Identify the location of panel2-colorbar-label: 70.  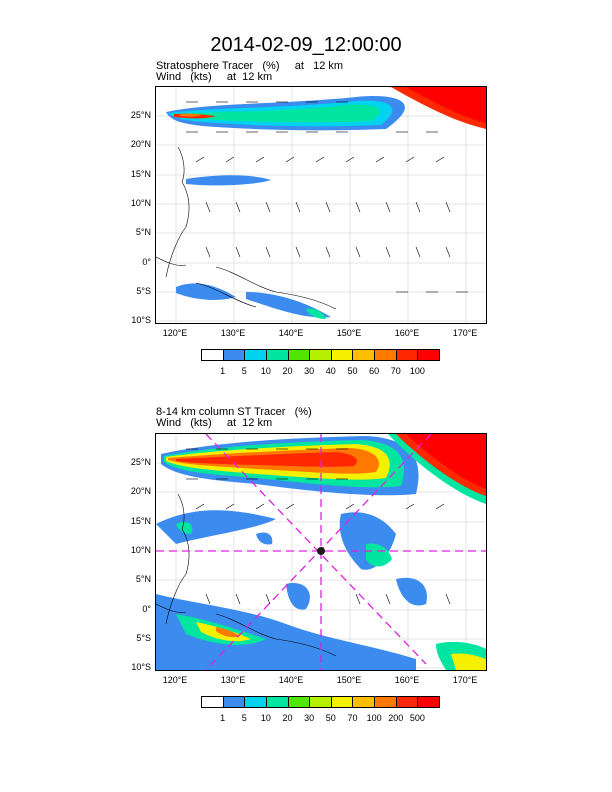
(352, 718).